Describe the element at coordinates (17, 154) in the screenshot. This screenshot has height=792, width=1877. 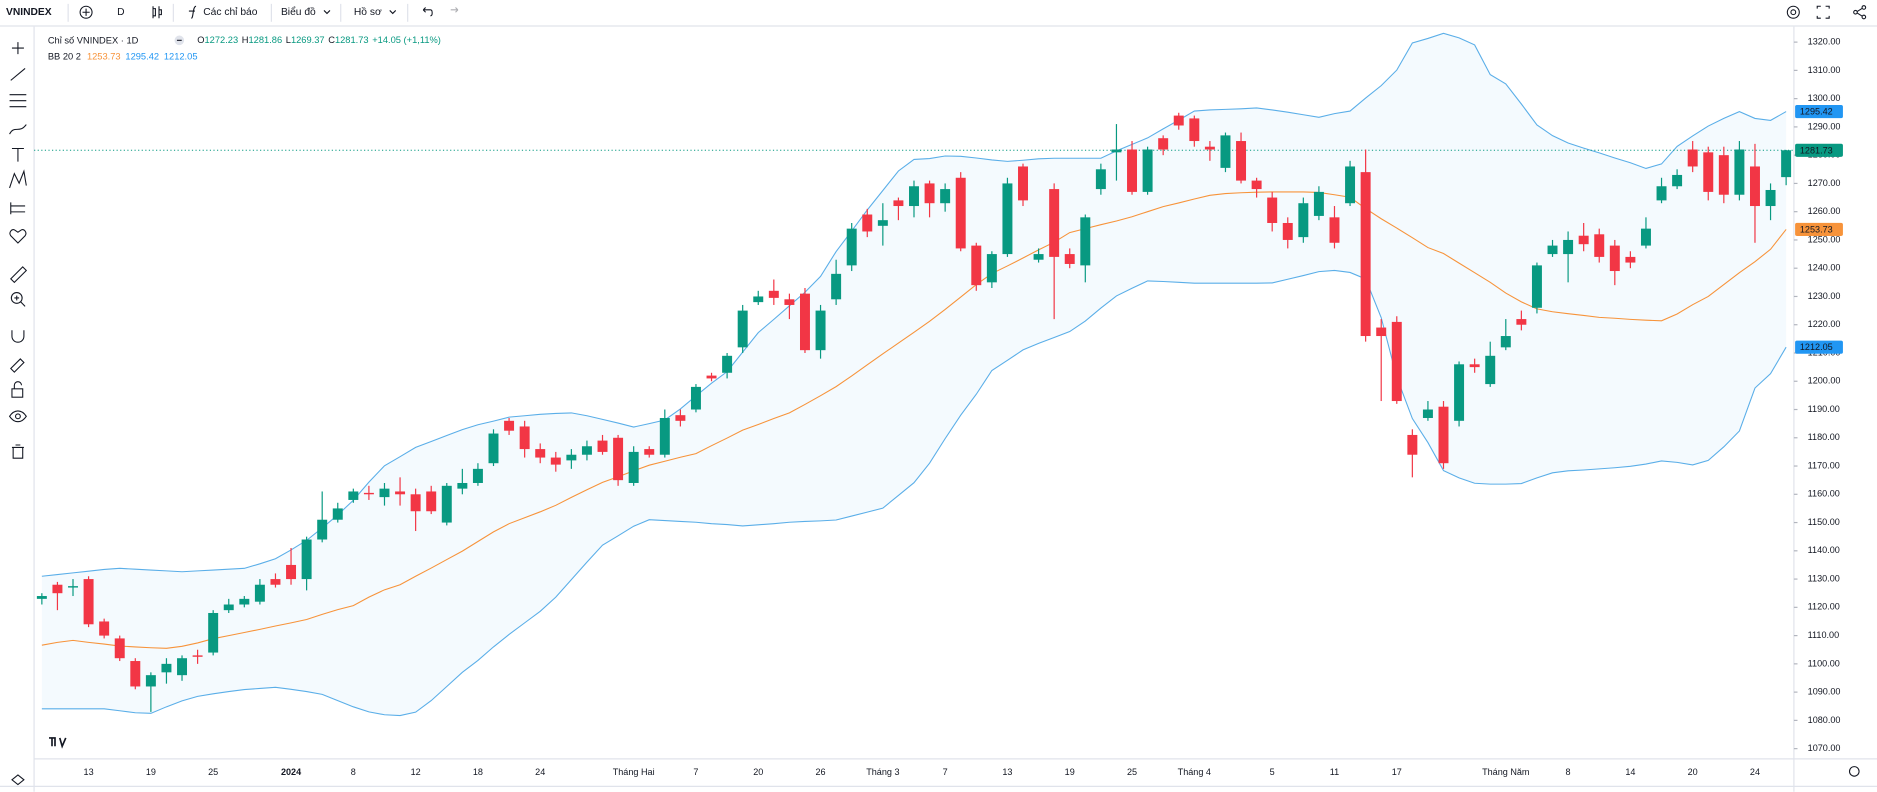
I see `text-tool` at that location.